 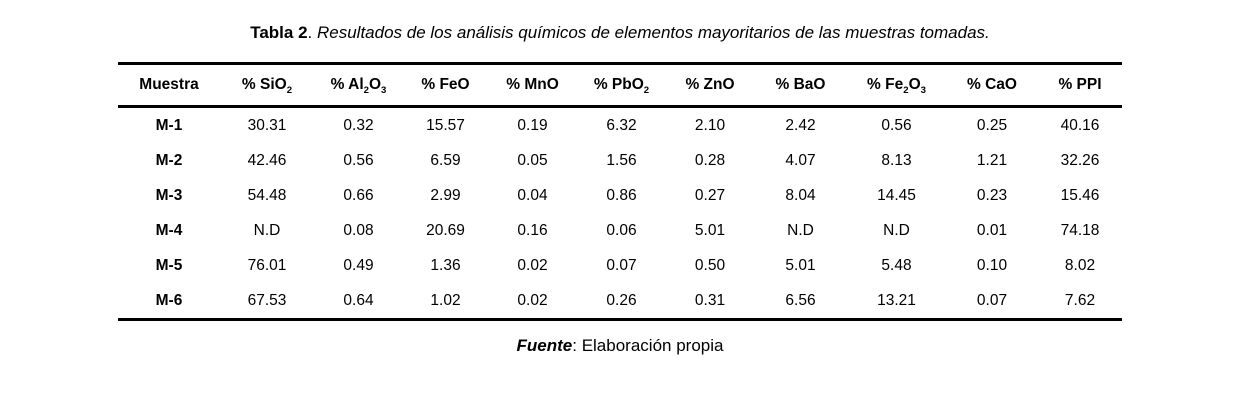 I want to click on data-cell: 0.86, so click(x=621, y=195).